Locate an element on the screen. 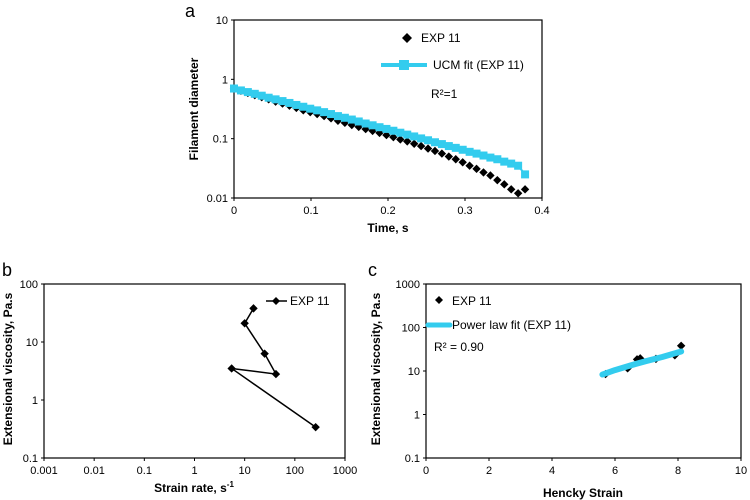  legend-c-fit-label: Power law fit (EXP 11) is located at coordinates (511, 325).